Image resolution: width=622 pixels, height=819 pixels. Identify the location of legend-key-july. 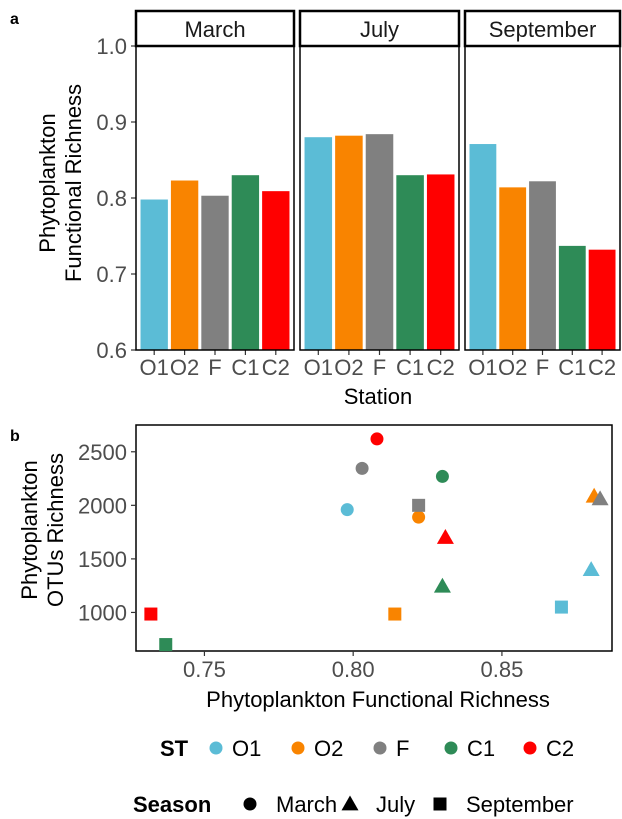
(350, 803).